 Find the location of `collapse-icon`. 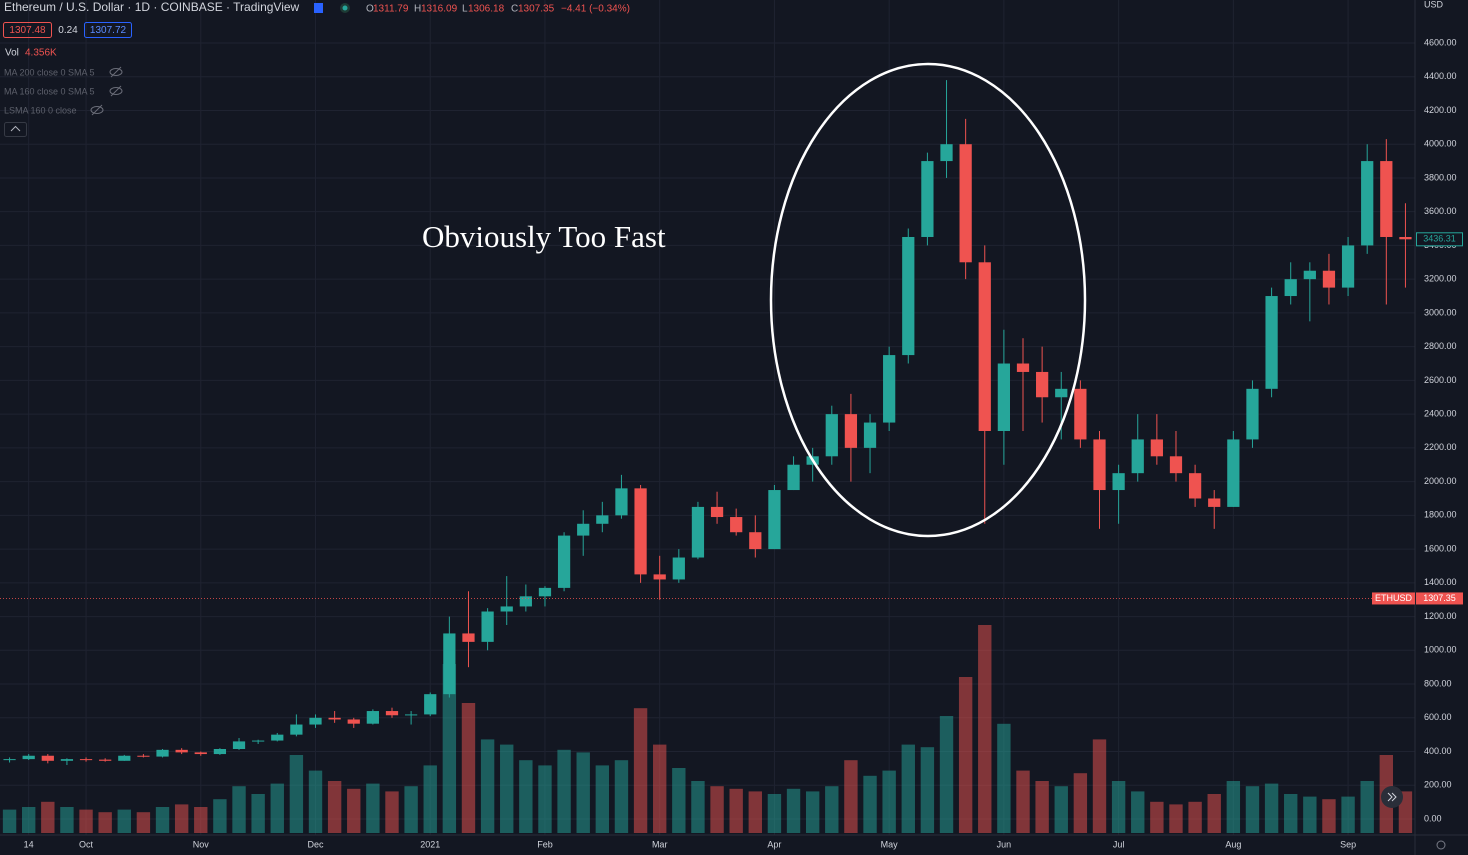

collapse-icon is located at coordinates (15, 128).